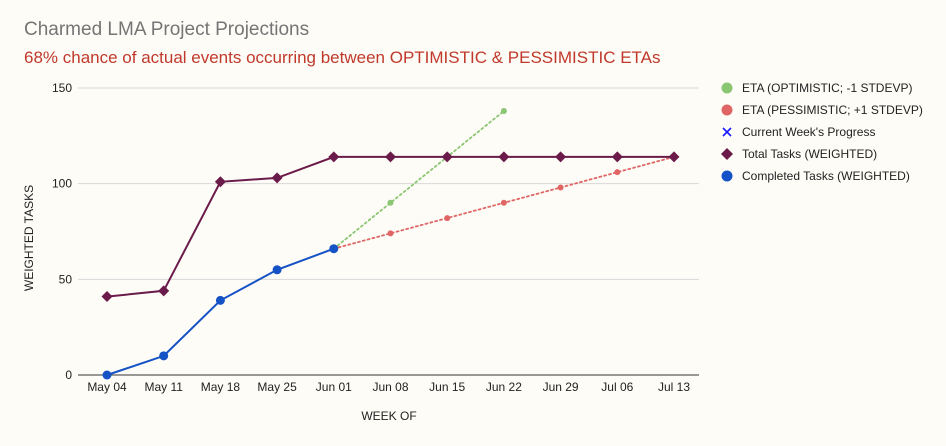  I want to click on x-tick-label: May 18, so click(221, 387).